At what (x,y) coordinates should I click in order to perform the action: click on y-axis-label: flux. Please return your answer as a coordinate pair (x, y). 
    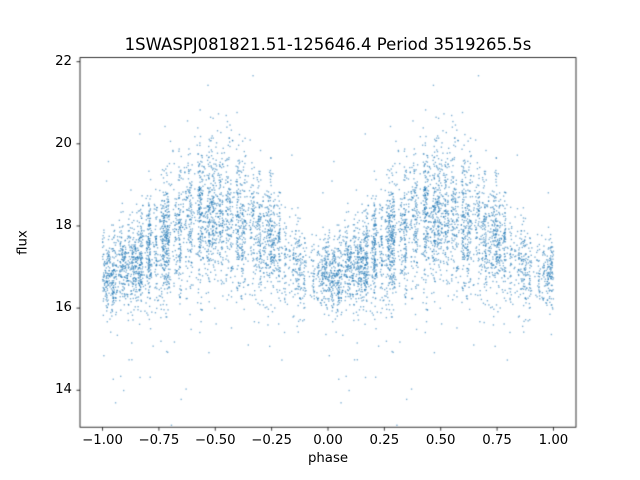
    Looking at the image, I should click on (23, 242).